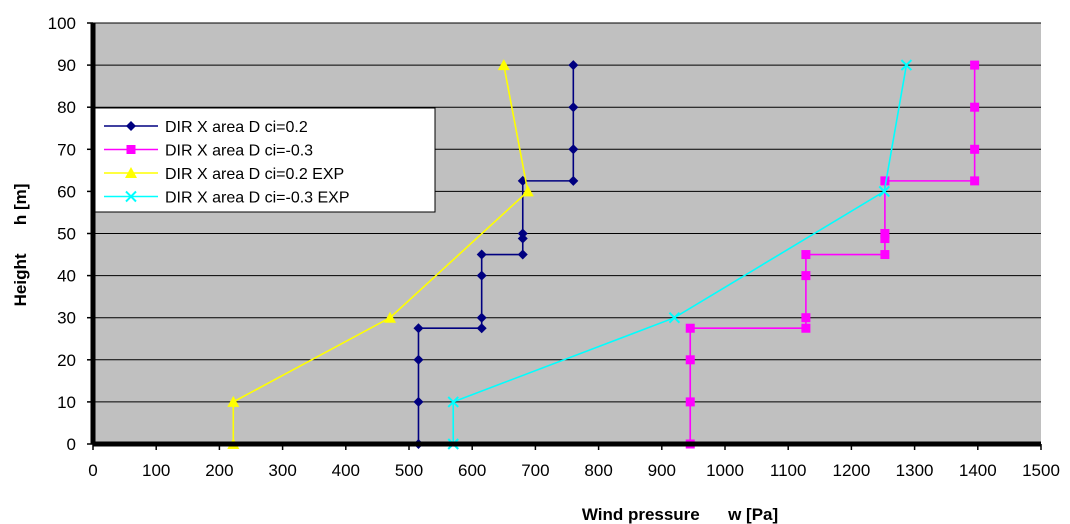  I want to click on y-tick-label: 80, so click(66, 107).